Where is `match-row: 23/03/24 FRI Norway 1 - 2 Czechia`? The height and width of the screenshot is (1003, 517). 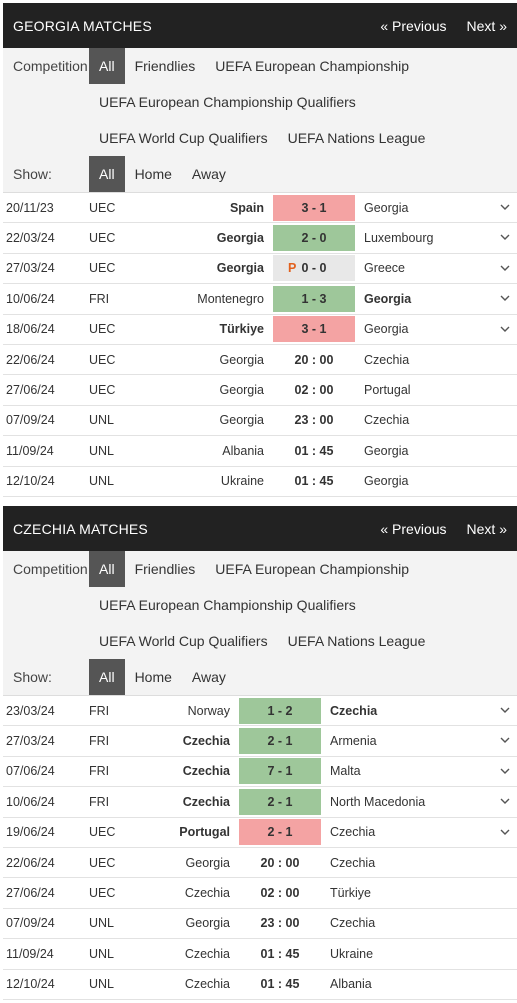 match-row: 23/03/24 FRI Norway 1 - 2 Czechia is located at coordinates (260, 711).